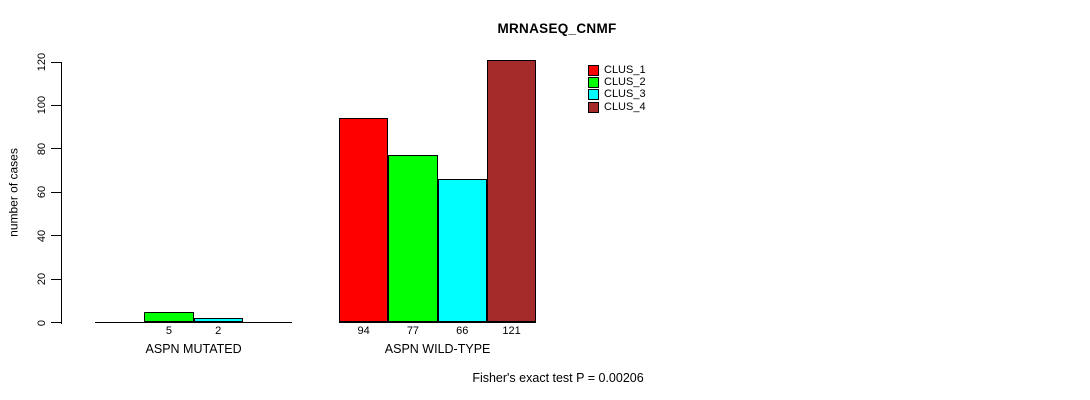 This screenshot has width=1090, height=400. Describe the element at coordinates (413, 331) in the screenshot. I see `bar-value-label: 77` at that location.